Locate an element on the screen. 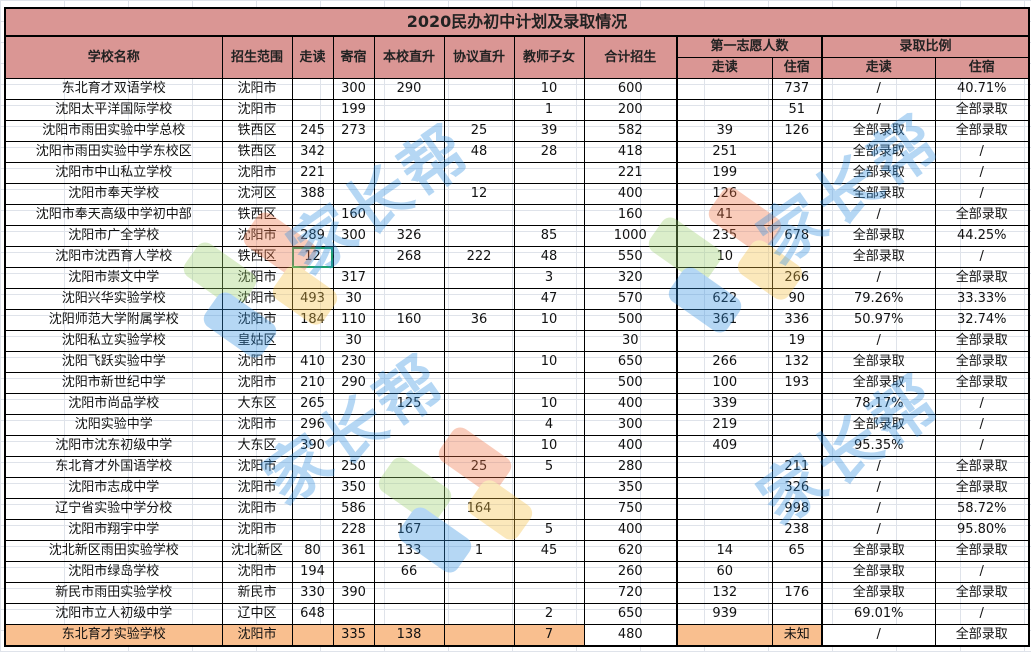 Image resolution: width=1031 pixels, height=652 pixels. cell-school-name: 沈阳太平洋国际学校 is located at coordinates (113, 110).